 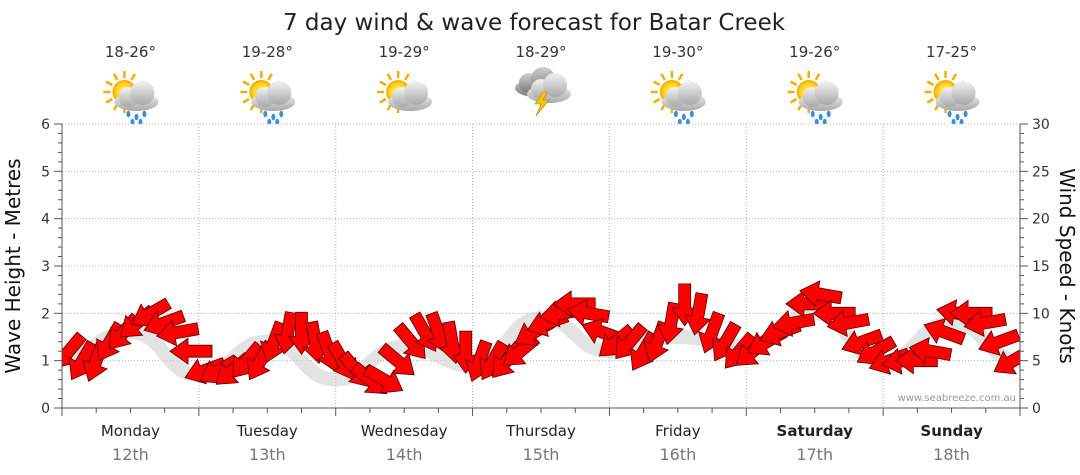 What do you see at coordinates (541, 454) in the screenshot?
I see `day-date: 15th` at bounding box center [541, 454].